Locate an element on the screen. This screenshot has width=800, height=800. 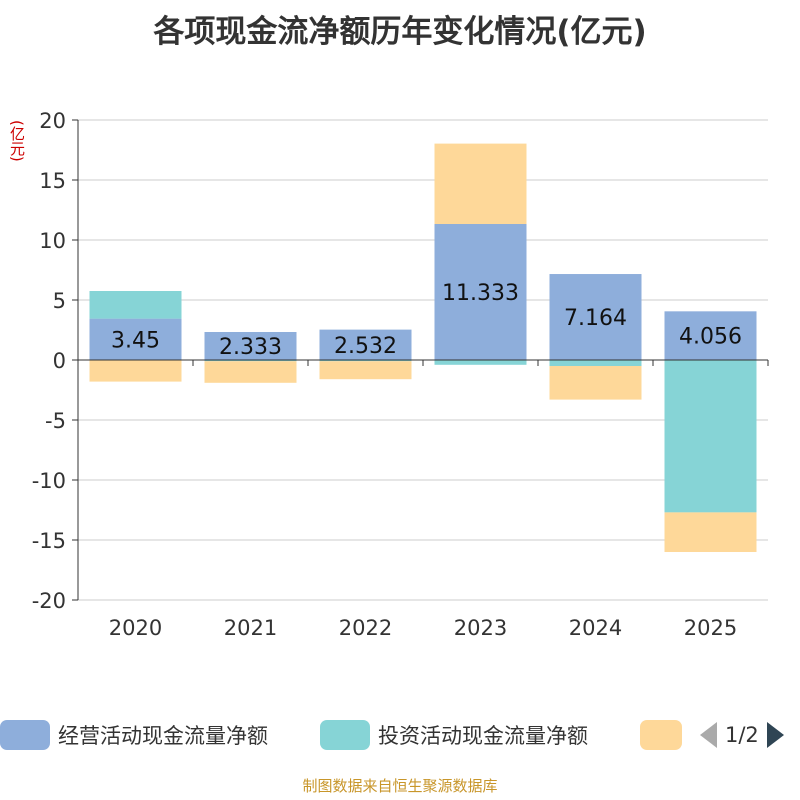
data-label-2025: 4.056 is located at coordinates (710, 337).